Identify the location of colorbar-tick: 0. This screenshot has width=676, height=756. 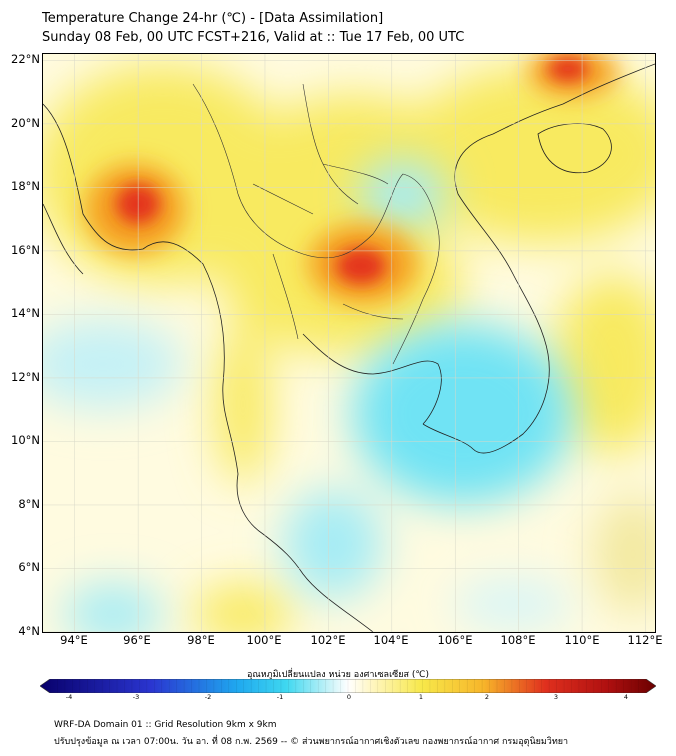
(349, 697).